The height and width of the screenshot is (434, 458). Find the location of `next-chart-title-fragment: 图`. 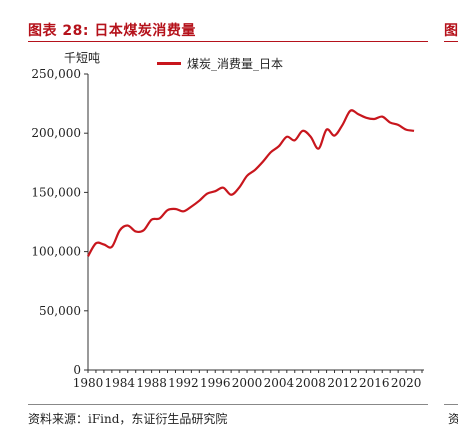

next-chart-title-fragment: 图 is located at coordinates (451, 31).